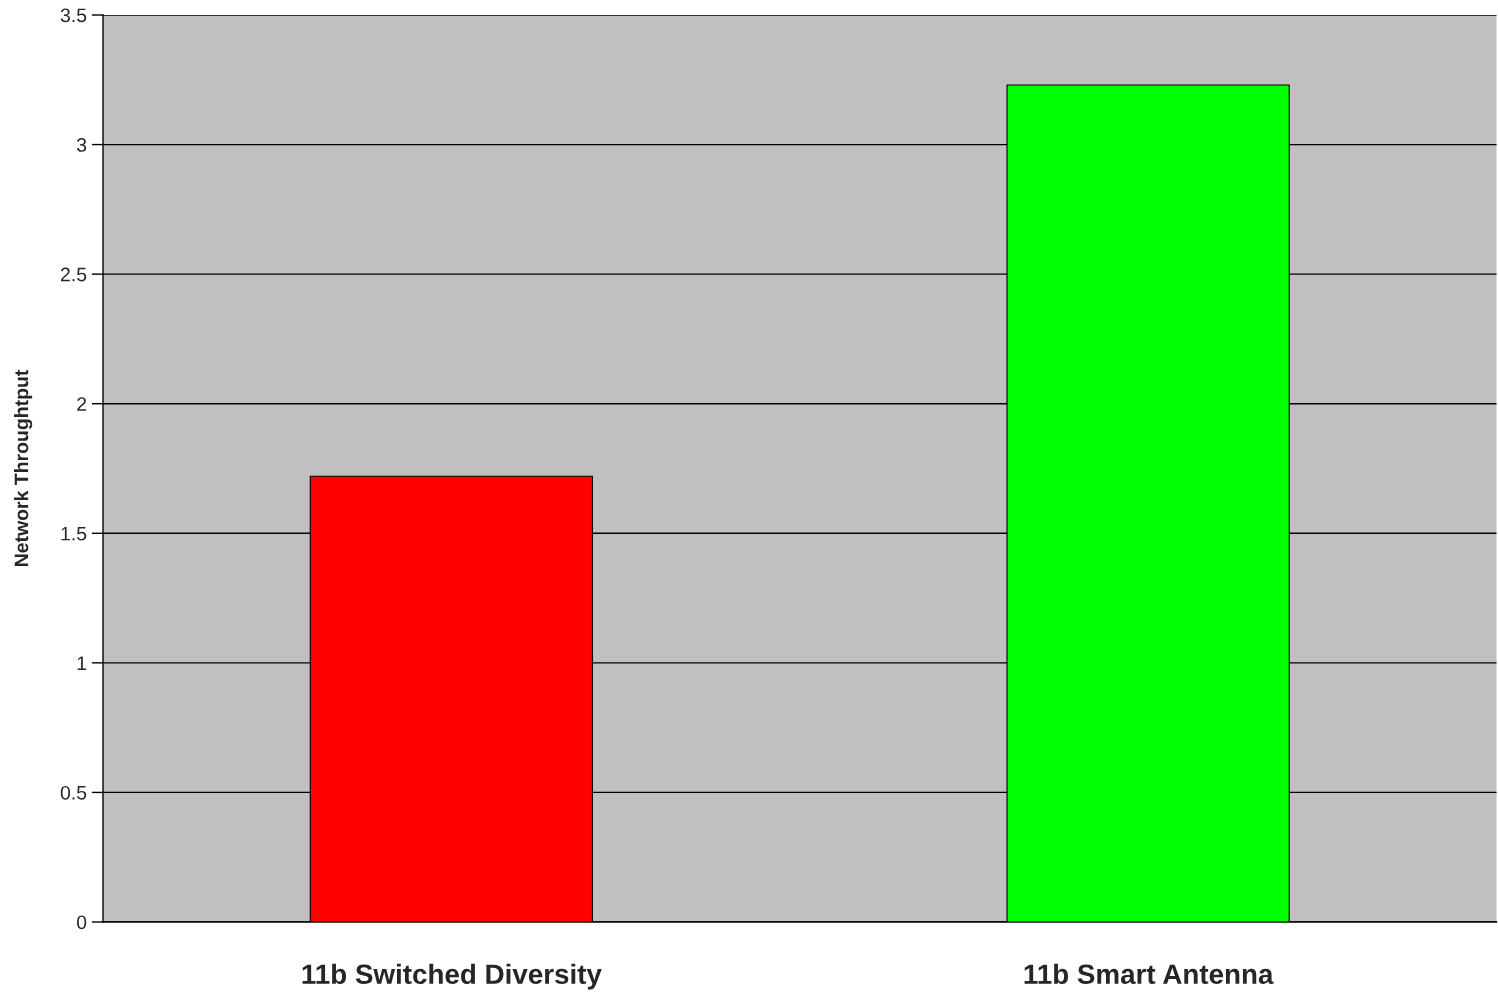  I want to click on y-tick-label: 0.5, so click(73, 792).